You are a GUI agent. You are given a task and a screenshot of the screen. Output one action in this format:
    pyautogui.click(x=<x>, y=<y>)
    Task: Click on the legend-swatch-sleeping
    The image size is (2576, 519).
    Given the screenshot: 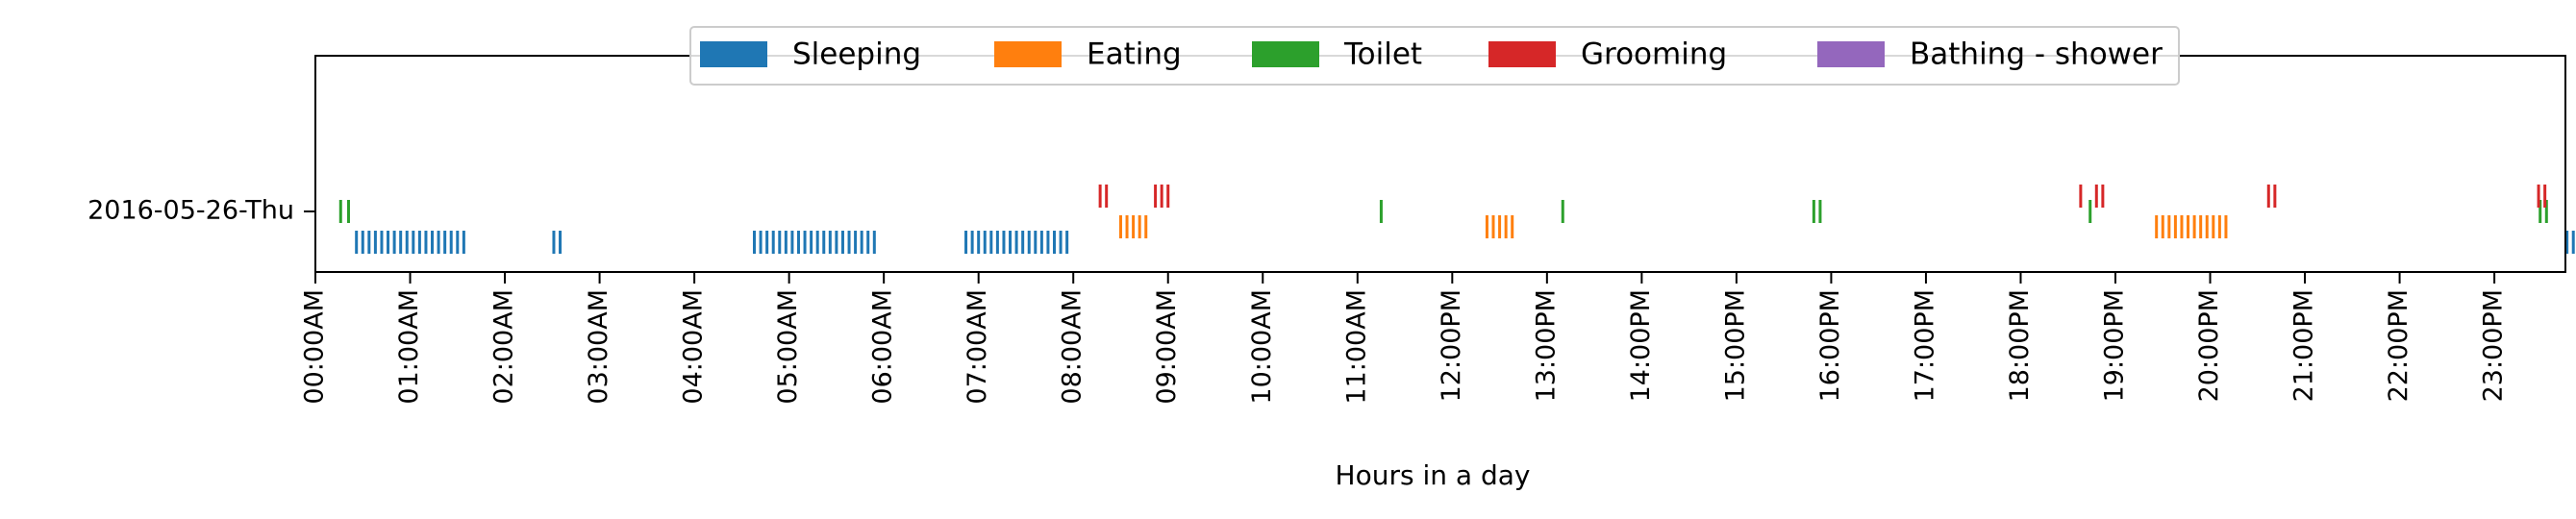 What is the action you would take?
    pyautogui.click(x=733, y=54)
    